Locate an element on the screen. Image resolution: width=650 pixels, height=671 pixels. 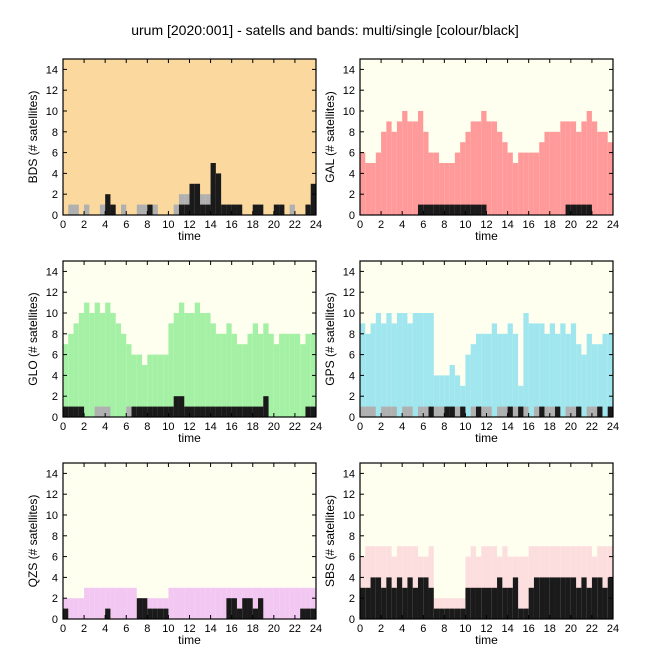
sbs-ytick-label: 8 is located at coordinates (352, 537).